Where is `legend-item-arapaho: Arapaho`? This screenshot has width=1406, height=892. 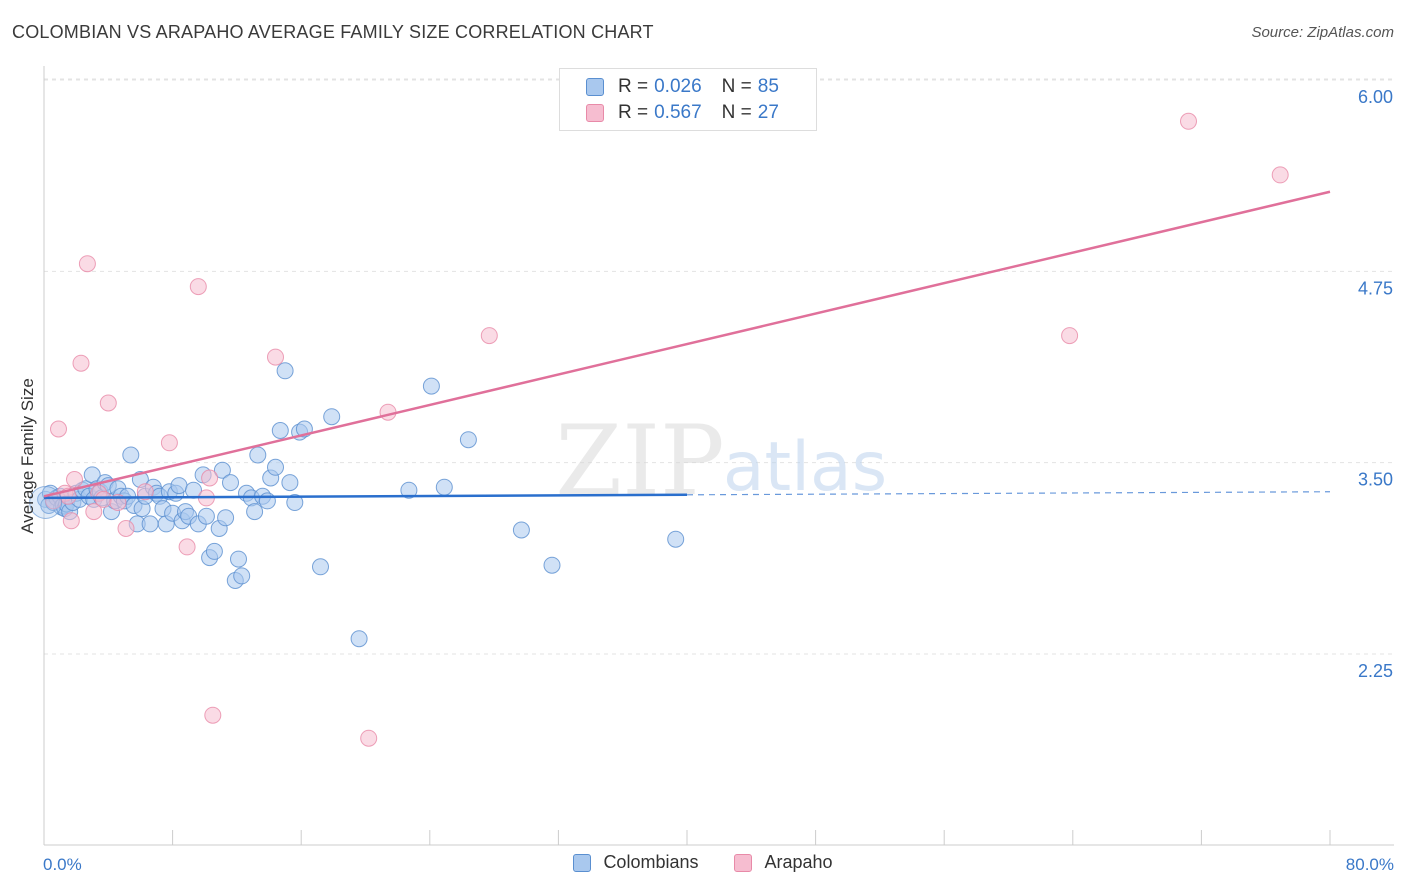
legend-item-arapaho: Arapaho is located at coordinates (783, 862).